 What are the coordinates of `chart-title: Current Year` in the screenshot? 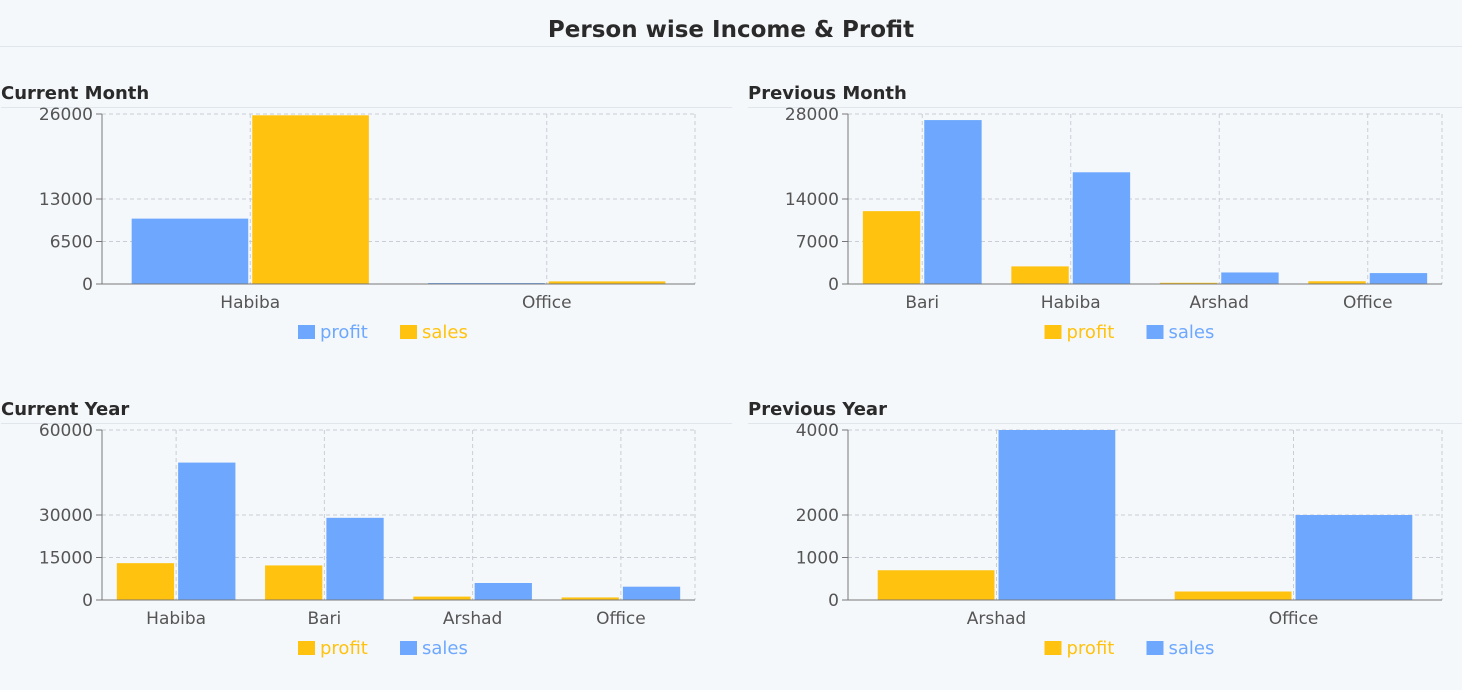 It's located at (366, 411).